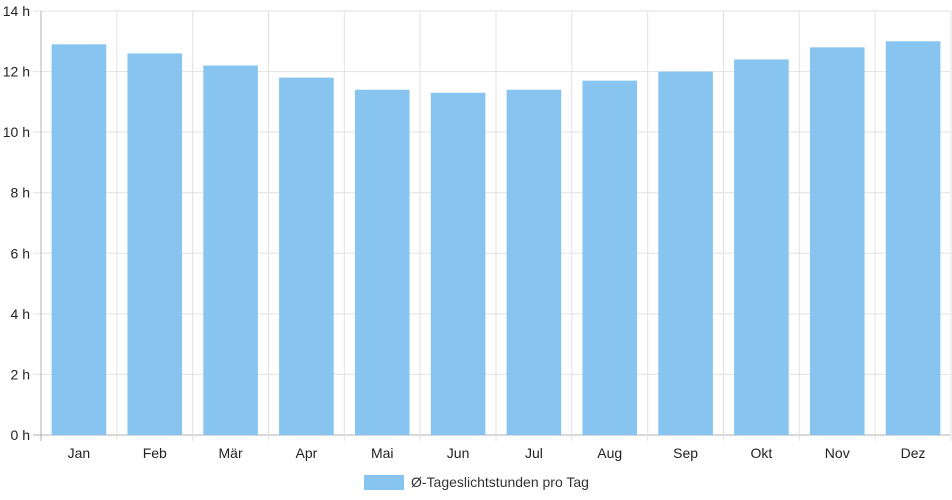  What do you see at coordinates (913, 453) in the screenshot?
I see `x-tick-label: Dez` at bounding box center [913, 453].